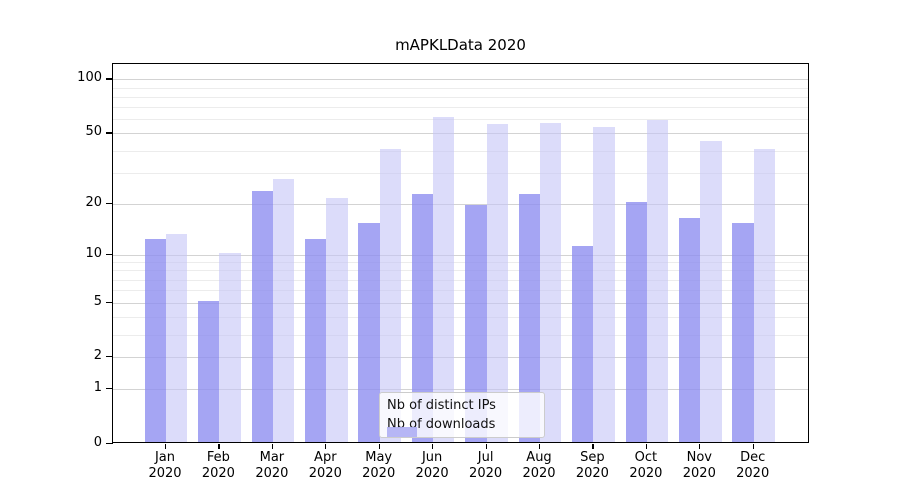 The width and height of the screenshot is (900, 500). I want to click on y-tick-label-5: 5, so click(97, 301).